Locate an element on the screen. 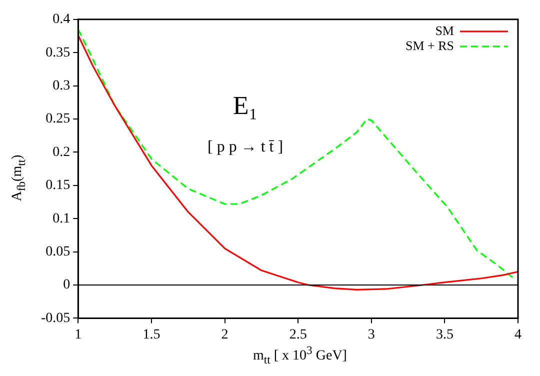 This screenshot has width=540, height=376. y-tick-label: -0.05 is located at coordinates (55, 318).